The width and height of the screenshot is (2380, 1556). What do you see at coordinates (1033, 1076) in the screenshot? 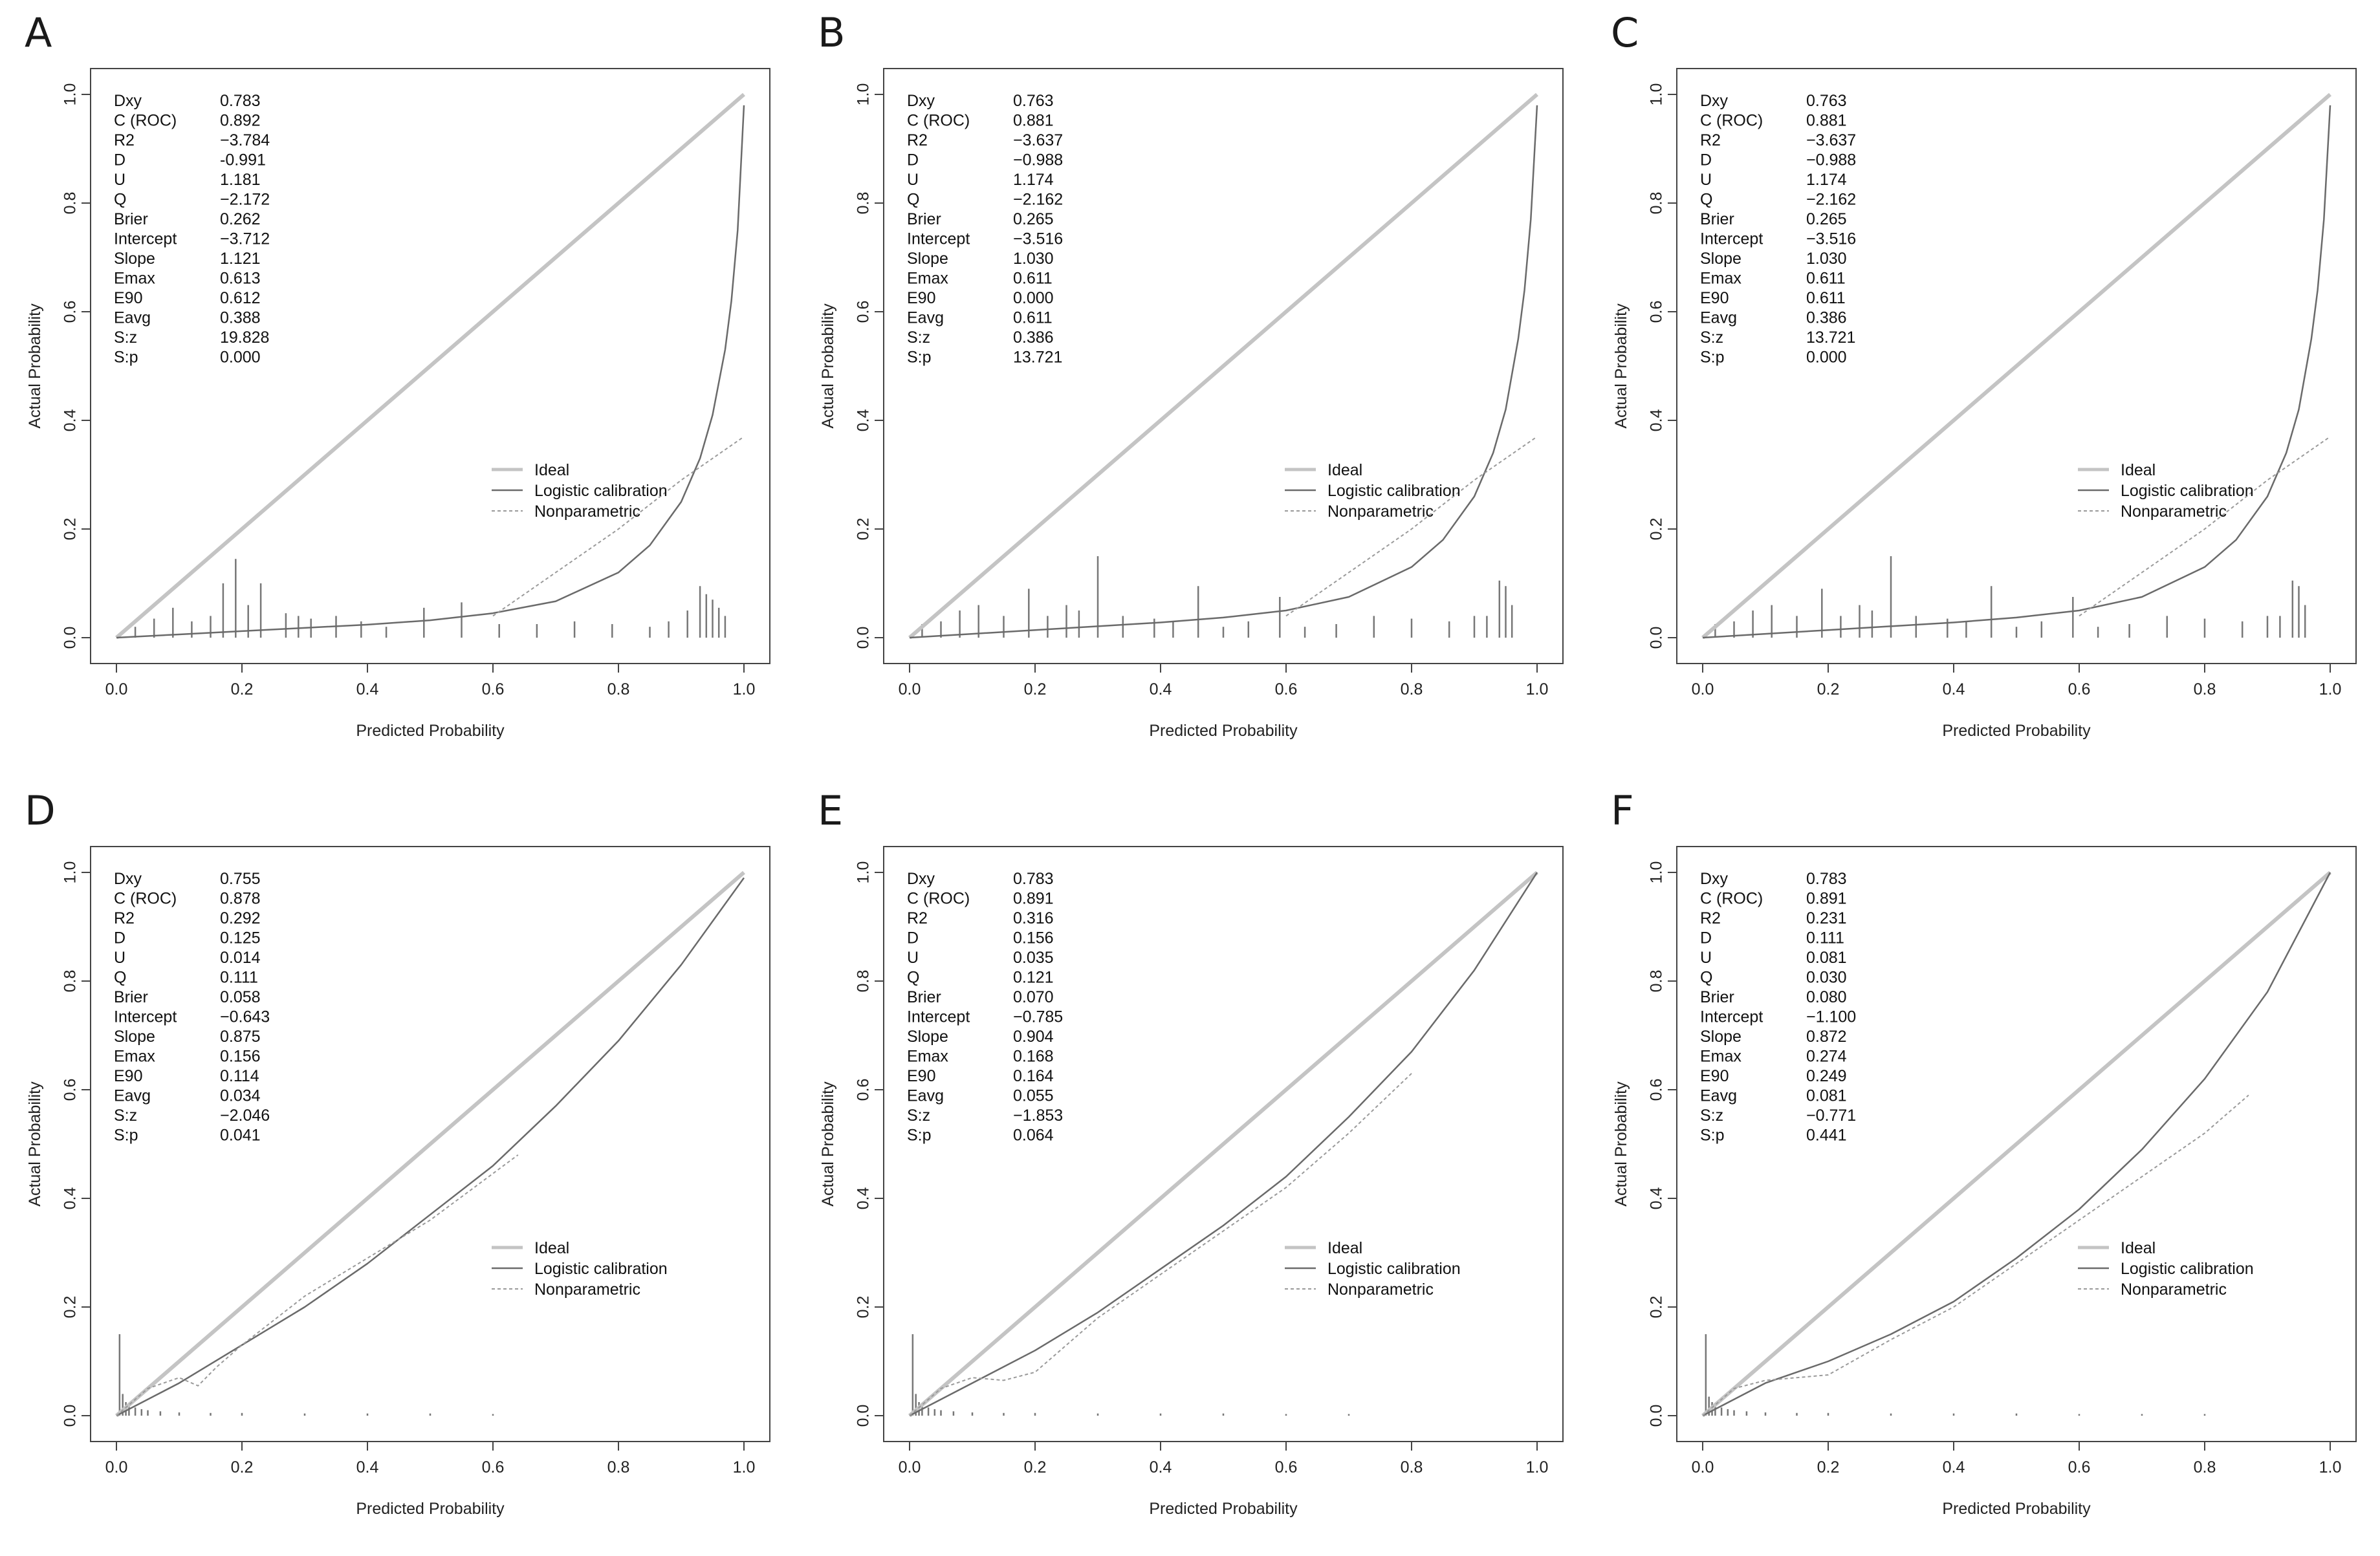
I see `stat-value: 0.164` at bounding box center [1033, 1076].